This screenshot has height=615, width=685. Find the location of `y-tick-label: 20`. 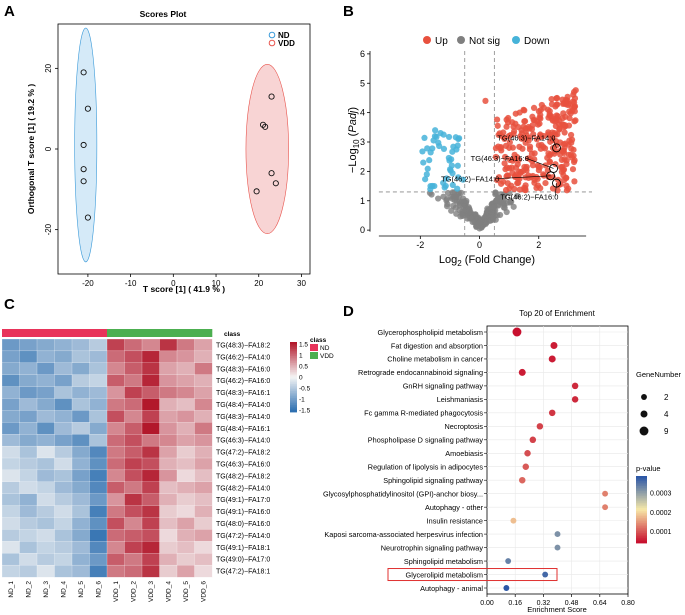

y-tick-label: 20 is located at coordinates (48, 67).